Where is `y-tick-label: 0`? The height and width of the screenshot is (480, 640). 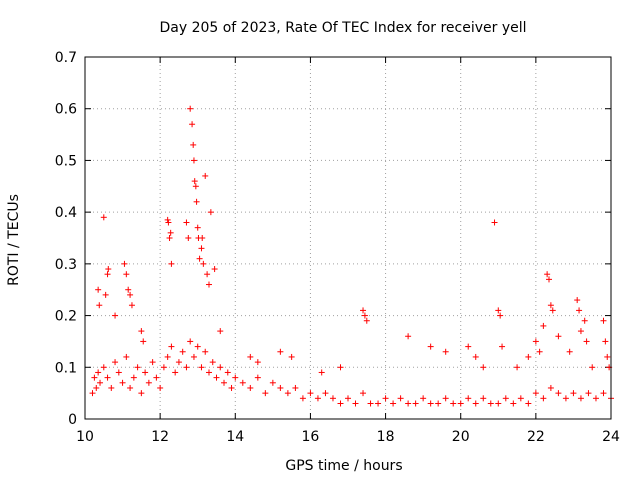
y-tick-label: 0 is located at coordinates (72, 420).